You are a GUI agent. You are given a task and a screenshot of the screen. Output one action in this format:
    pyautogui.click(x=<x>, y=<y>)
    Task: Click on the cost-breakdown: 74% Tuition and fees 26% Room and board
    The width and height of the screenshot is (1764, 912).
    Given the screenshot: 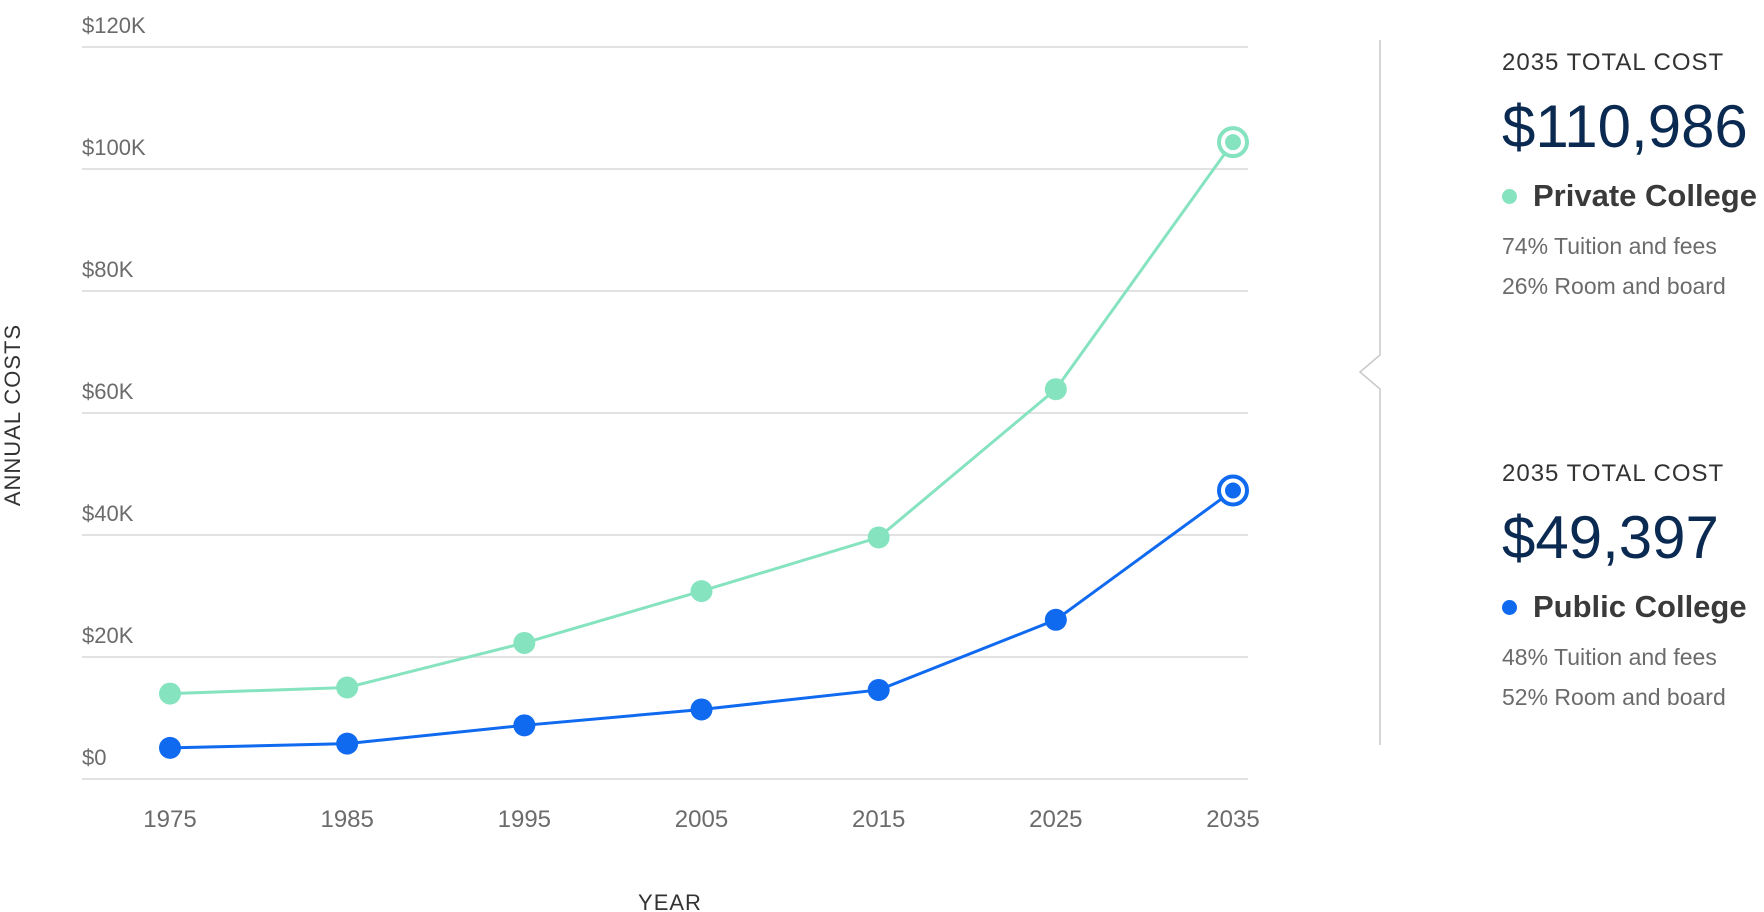 What is the action you would take?
    pyautogui.click(x=1633, y=266)
    